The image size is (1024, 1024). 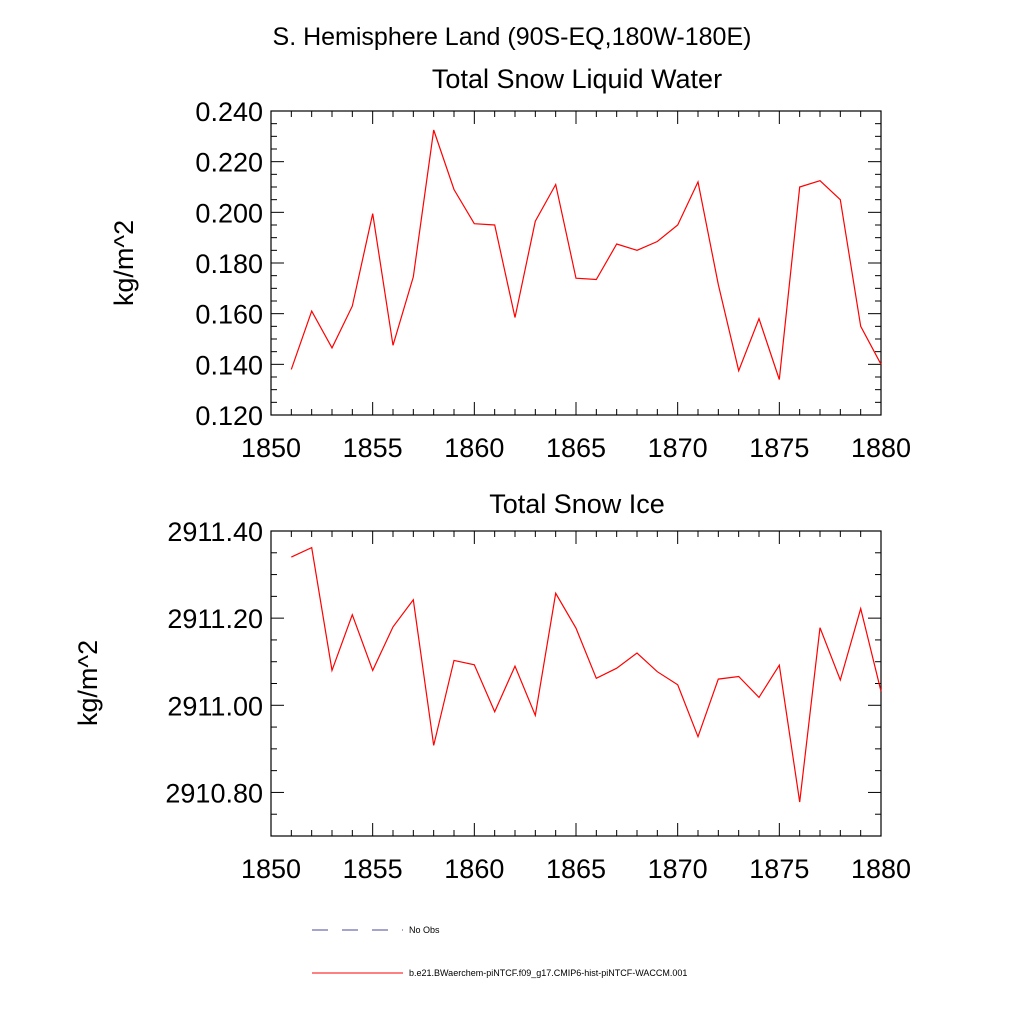 What do you see at coordinates (215, 619) in the screenshot?
I see `y-tick-label: 2911.20` at bounding box center [215, 619].